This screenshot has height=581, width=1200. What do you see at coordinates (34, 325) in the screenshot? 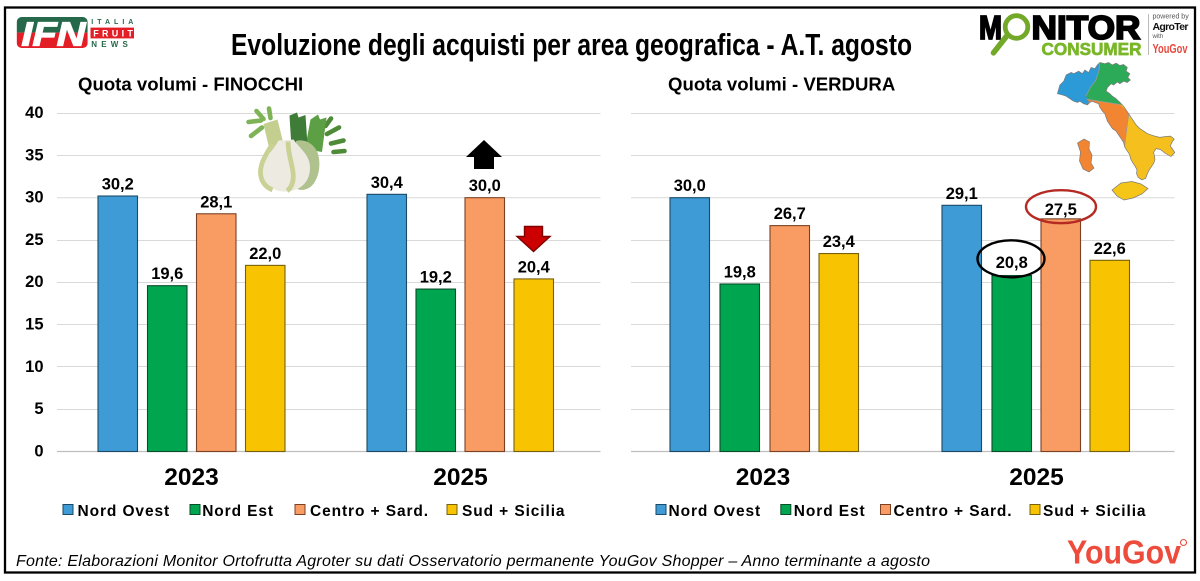
I see `svg-text: 15` at bounding box center [34, 325].